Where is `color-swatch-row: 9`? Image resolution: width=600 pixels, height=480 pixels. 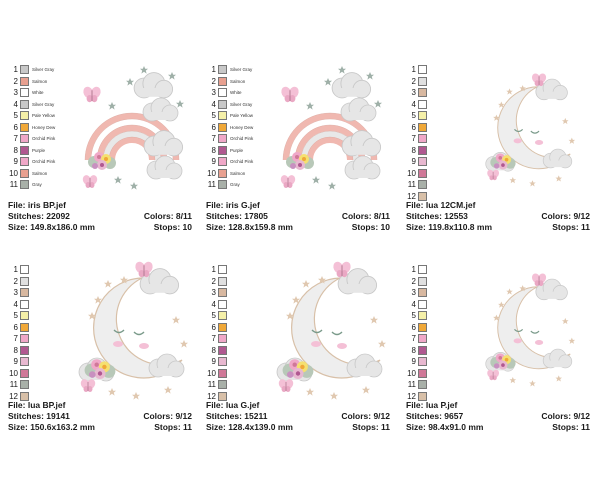
color-swatch-row: 9 is located at coordinates (416, 161).